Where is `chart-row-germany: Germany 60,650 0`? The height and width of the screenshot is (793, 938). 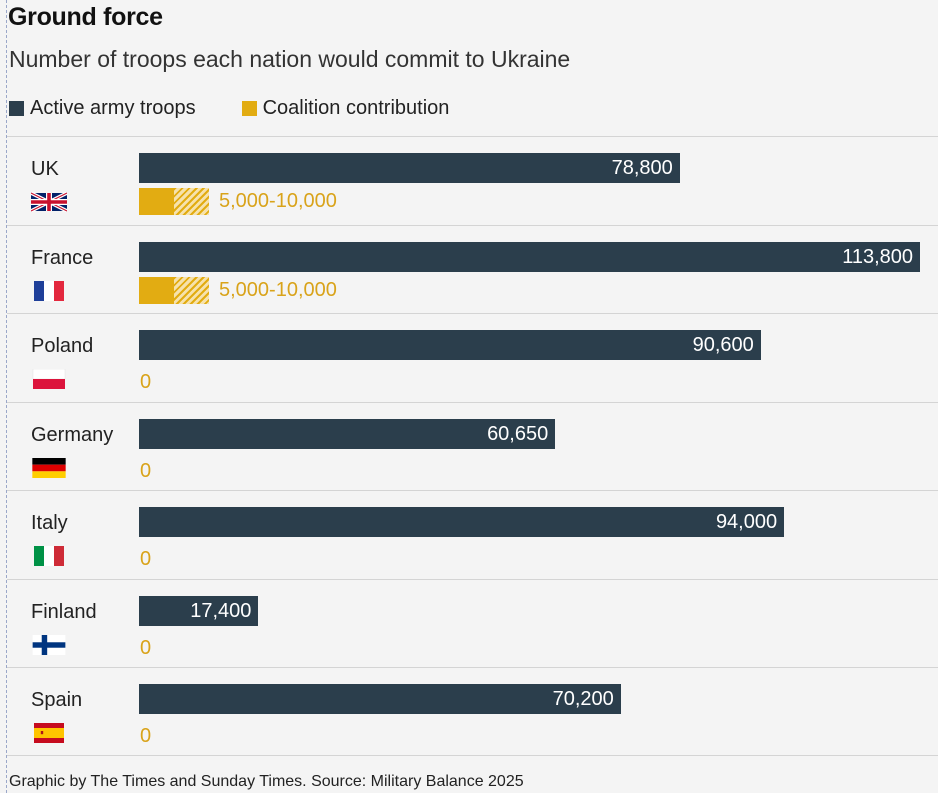
chart-row-germany: Germany 60,650 0 is located at coordinates (472, 446).